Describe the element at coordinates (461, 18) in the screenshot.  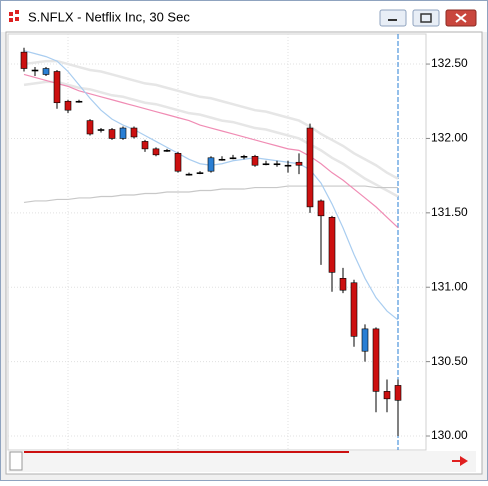
I see `close-button` at that location.